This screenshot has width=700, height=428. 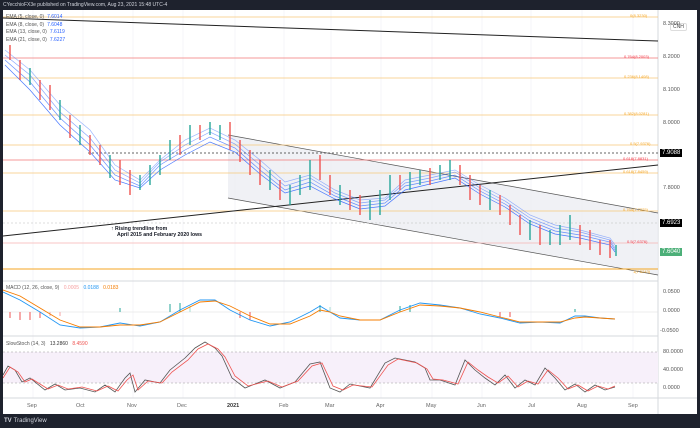 What do you see at coordinates (642, 271) in the screenshot?
I see `fib-label: 1(7.5243)` at bounding box center [642, 271].